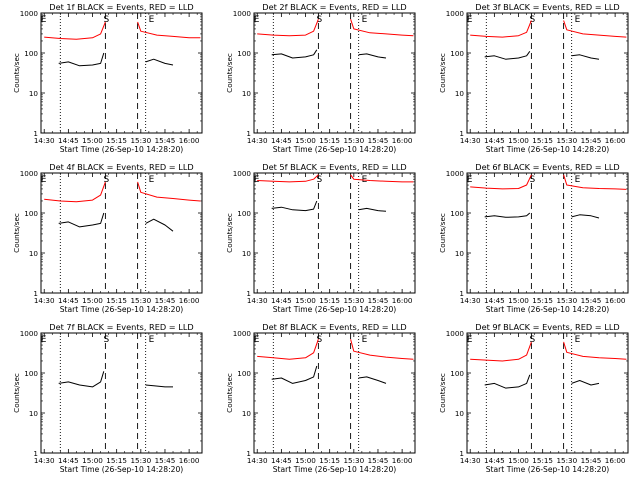  I want to click on chart-title: Det 8f BLACK = Events, RED = LLD, so click(334, 327).